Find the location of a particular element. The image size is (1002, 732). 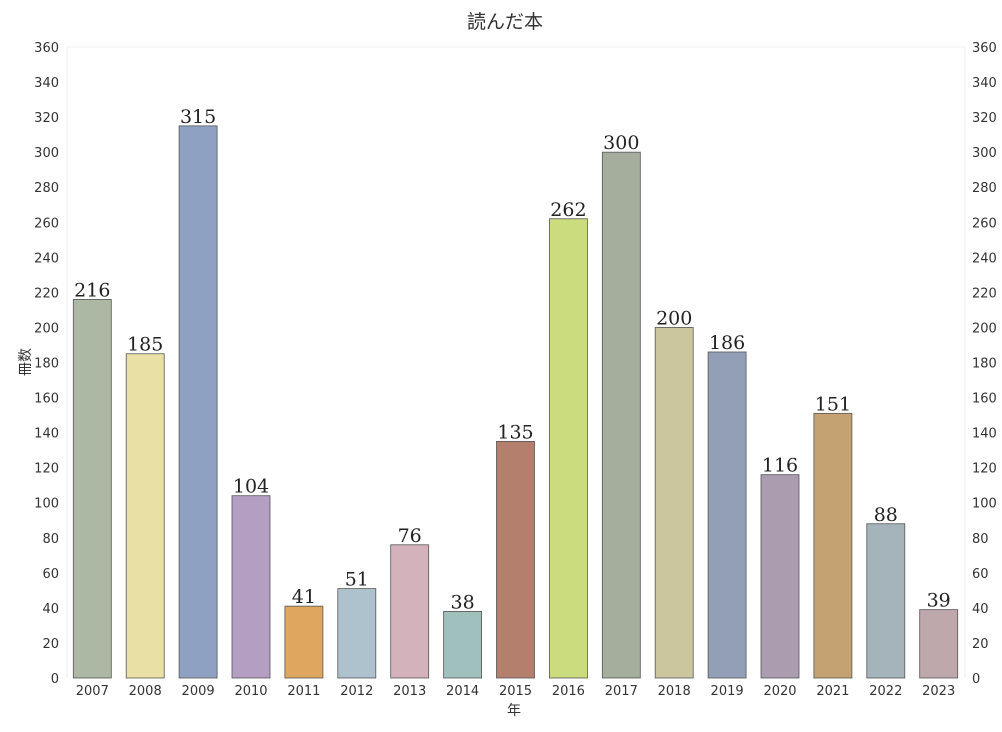

data-label-2007: 216 is located at coordinates (92, 290).